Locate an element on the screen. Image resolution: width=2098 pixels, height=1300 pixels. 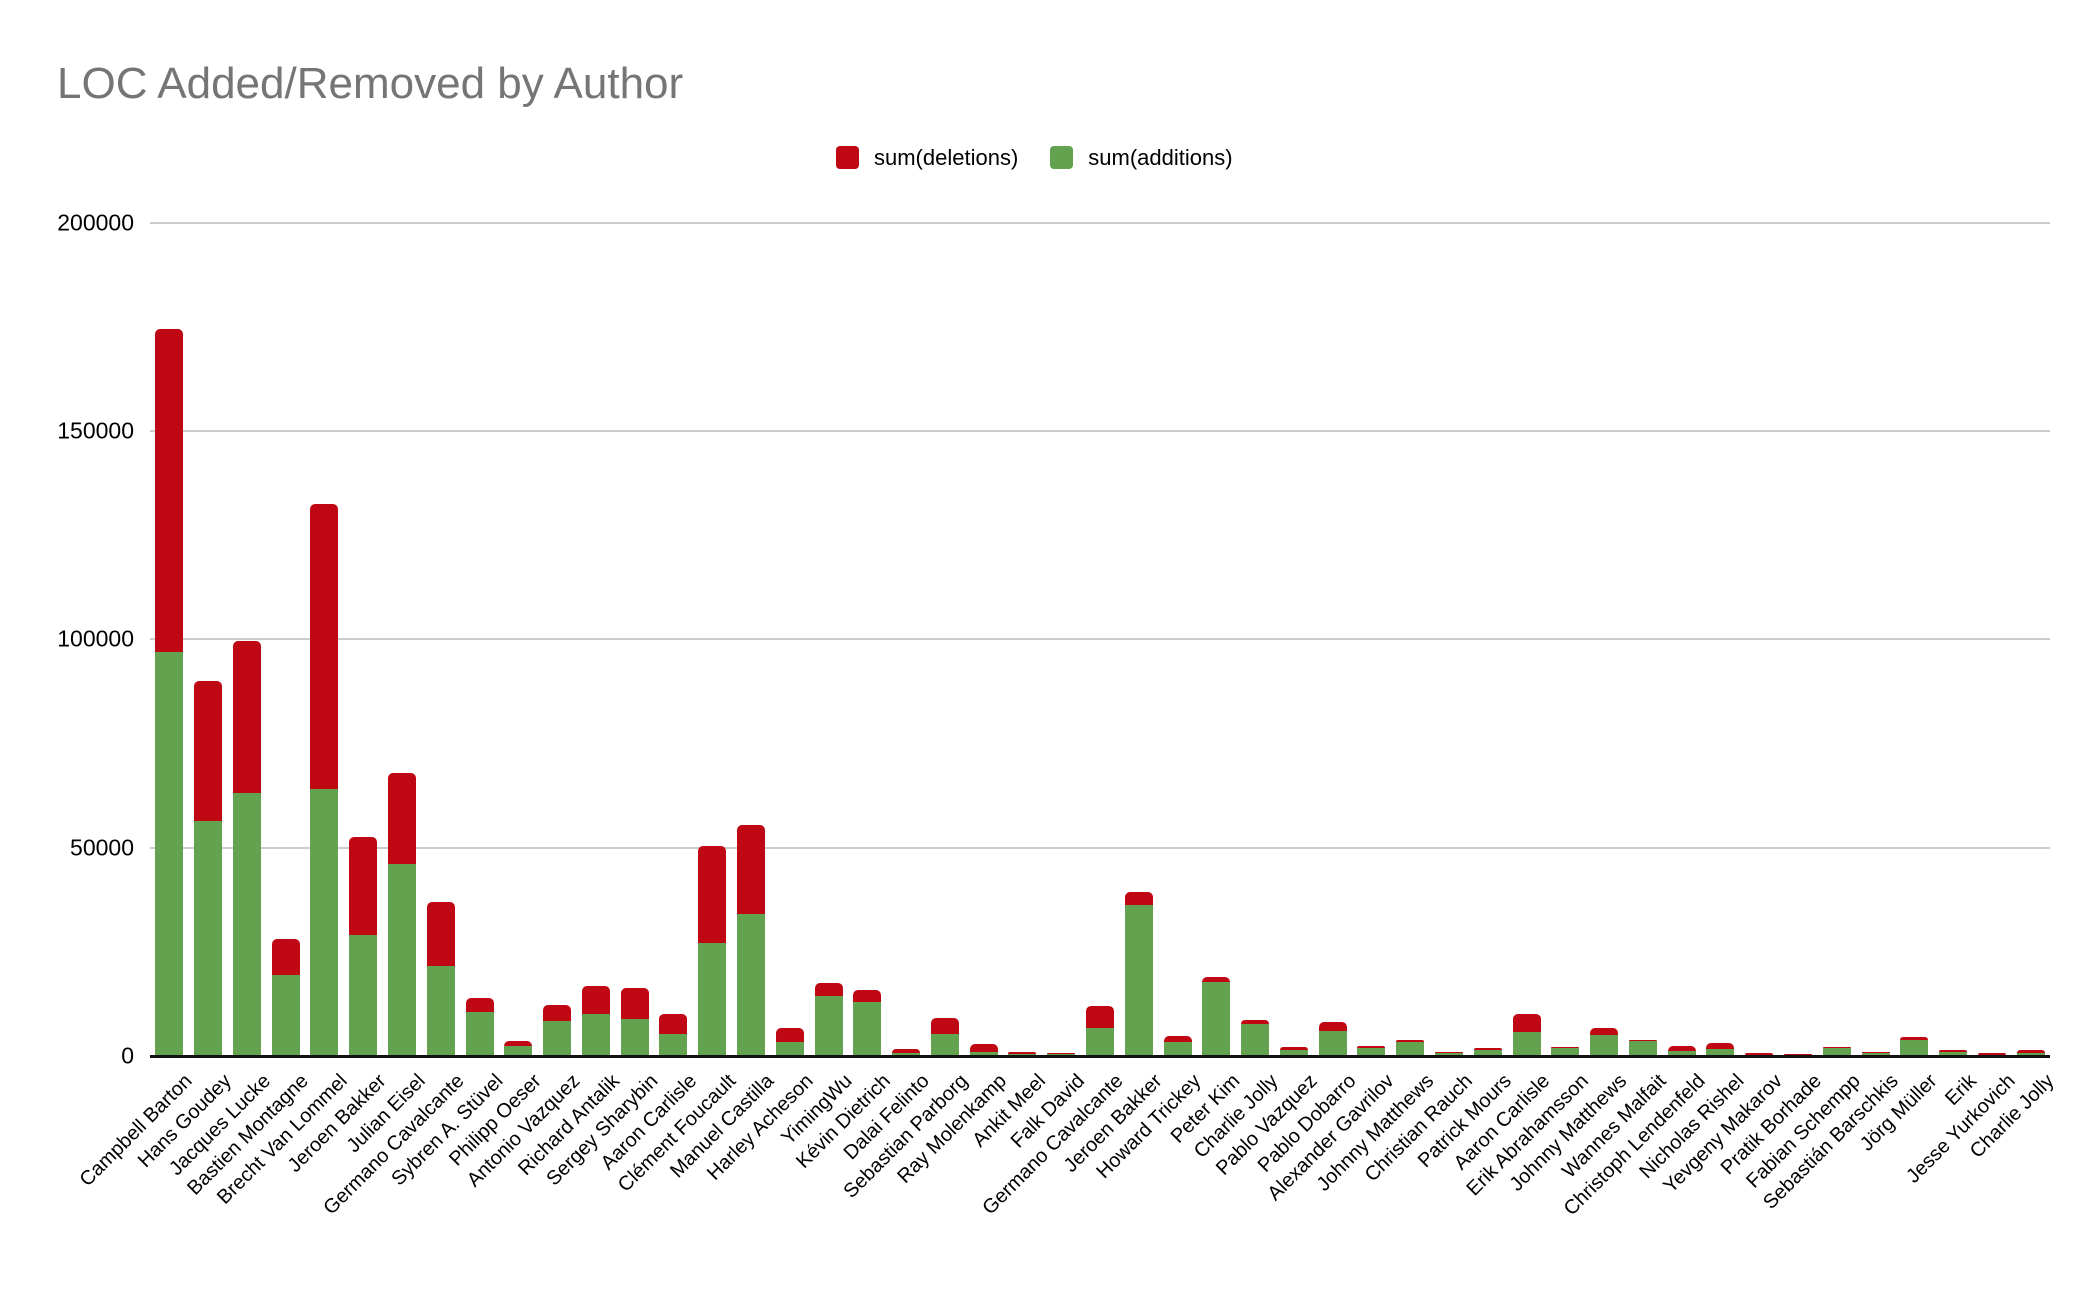
bar-christoph-lendenfeld is located at coordinates (1681, 1051).